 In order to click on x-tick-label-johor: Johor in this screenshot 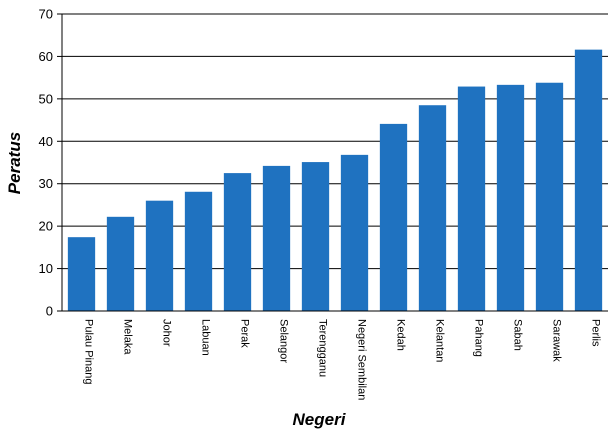, I will do `click(167, 333)`.